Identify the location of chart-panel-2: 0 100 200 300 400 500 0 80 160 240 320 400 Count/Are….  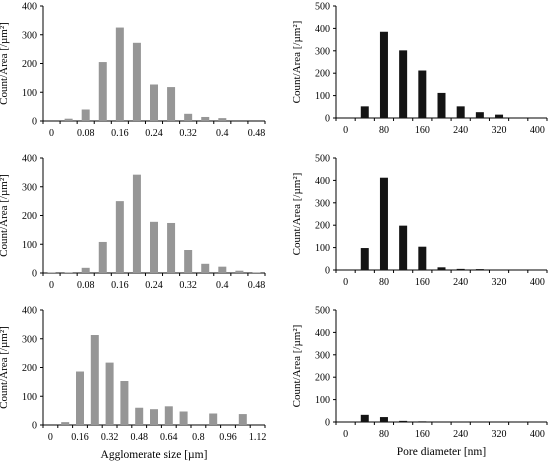
(419, 69).